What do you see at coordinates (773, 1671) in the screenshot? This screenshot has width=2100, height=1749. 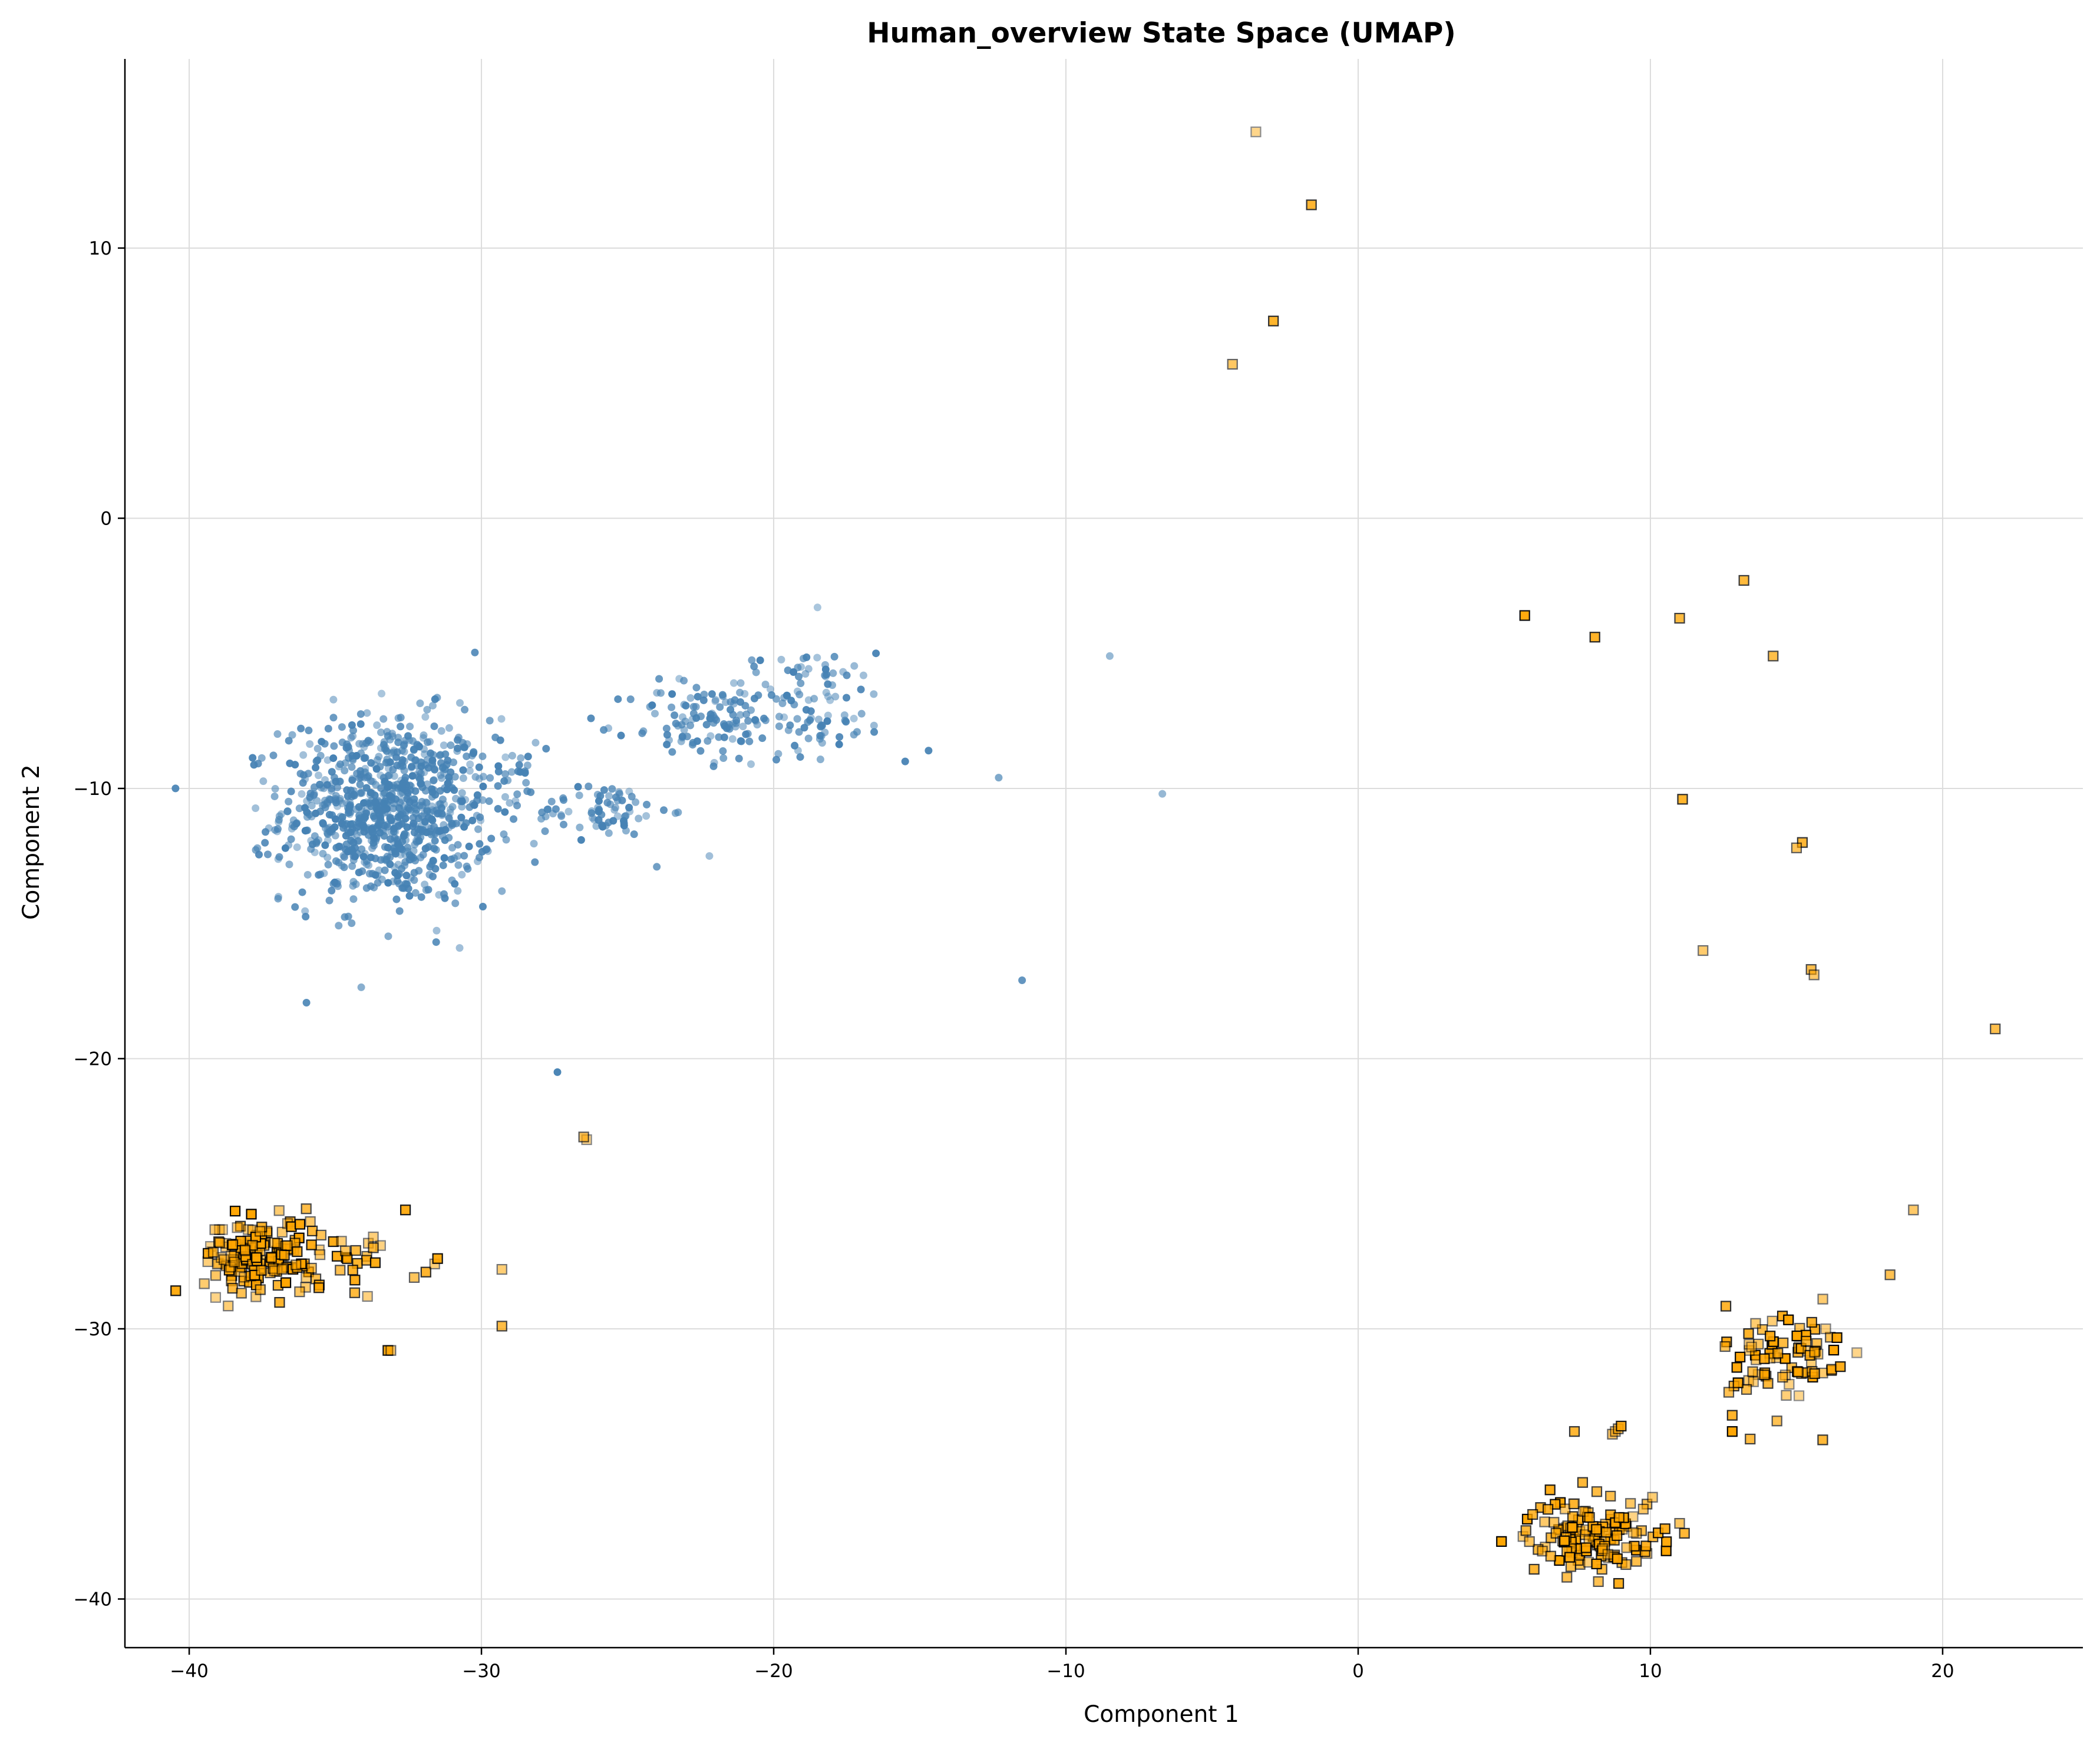 I see `x-tick-label: −20` at bounding box center [773, 1671].